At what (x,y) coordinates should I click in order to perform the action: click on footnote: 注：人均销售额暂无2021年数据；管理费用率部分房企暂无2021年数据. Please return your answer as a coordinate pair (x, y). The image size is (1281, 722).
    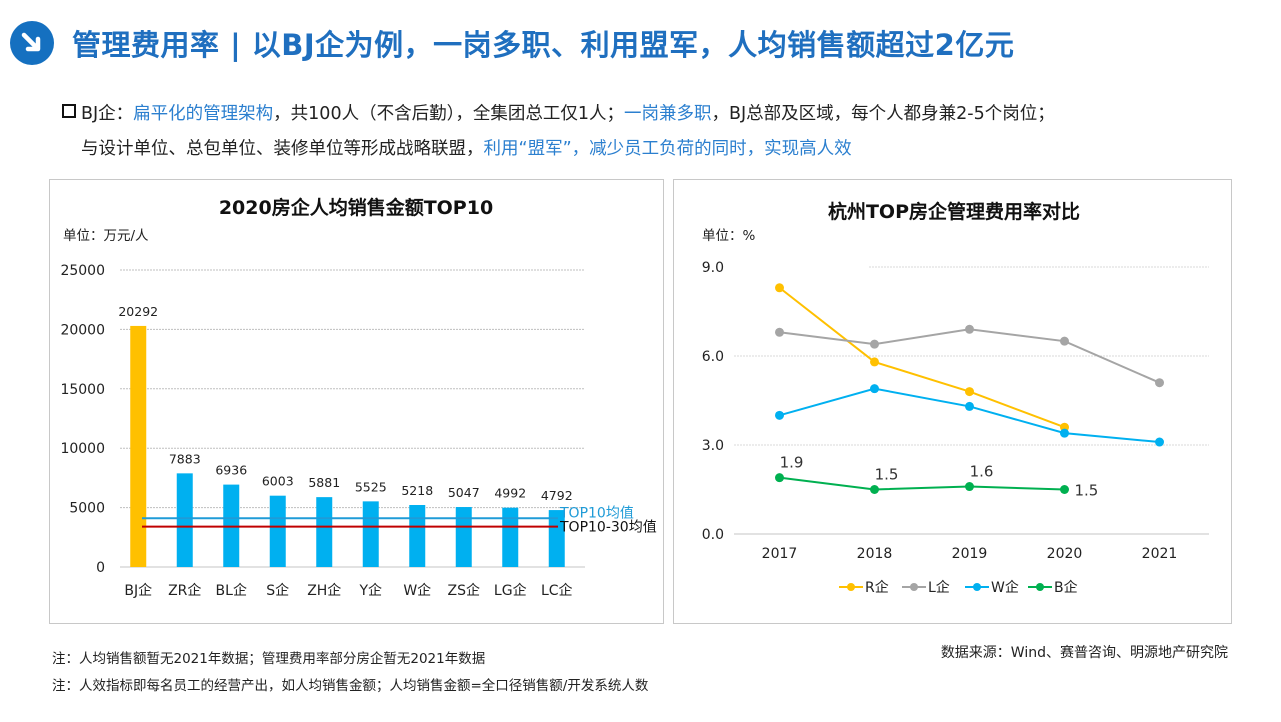
    Looking at the image, I should click on (269, 659).